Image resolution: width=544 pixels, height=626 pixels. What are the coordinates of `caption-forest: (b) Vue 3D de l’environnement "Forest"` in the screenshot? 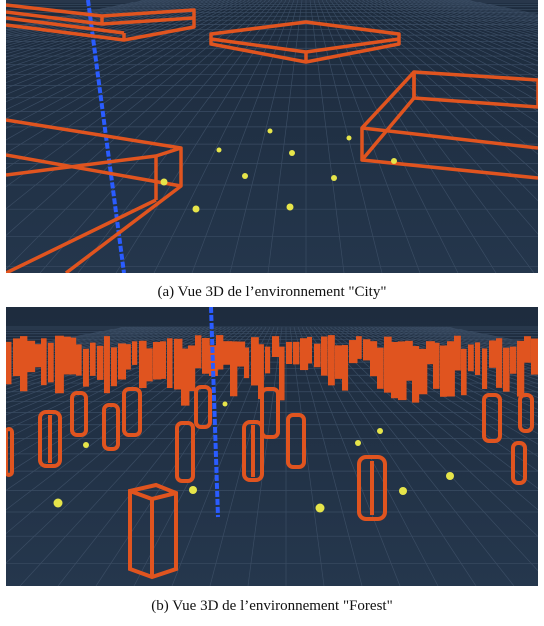 It's located at (272, 606).